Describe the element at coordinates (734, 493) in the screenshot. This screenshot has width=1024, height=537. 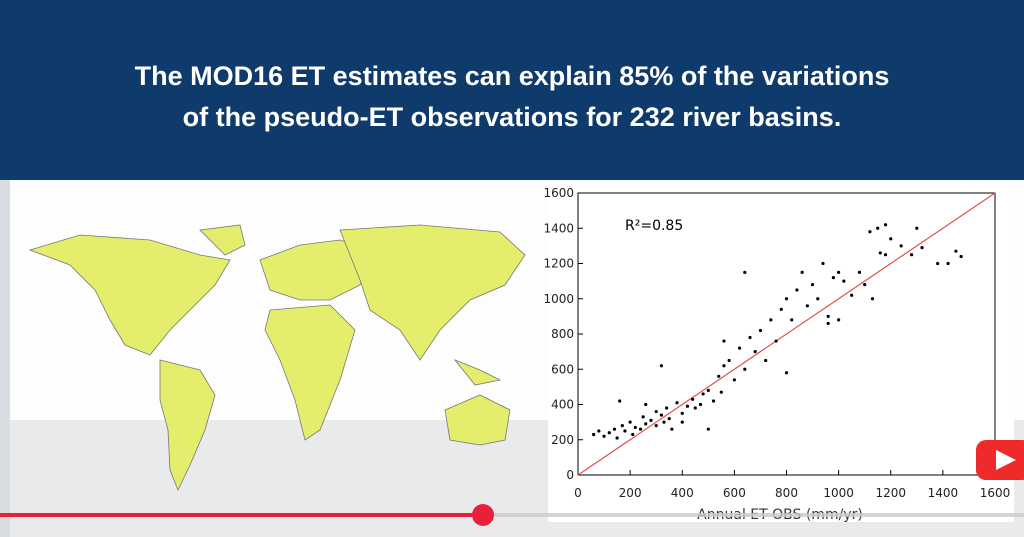
I see `x-tick-label: 600` at that location.